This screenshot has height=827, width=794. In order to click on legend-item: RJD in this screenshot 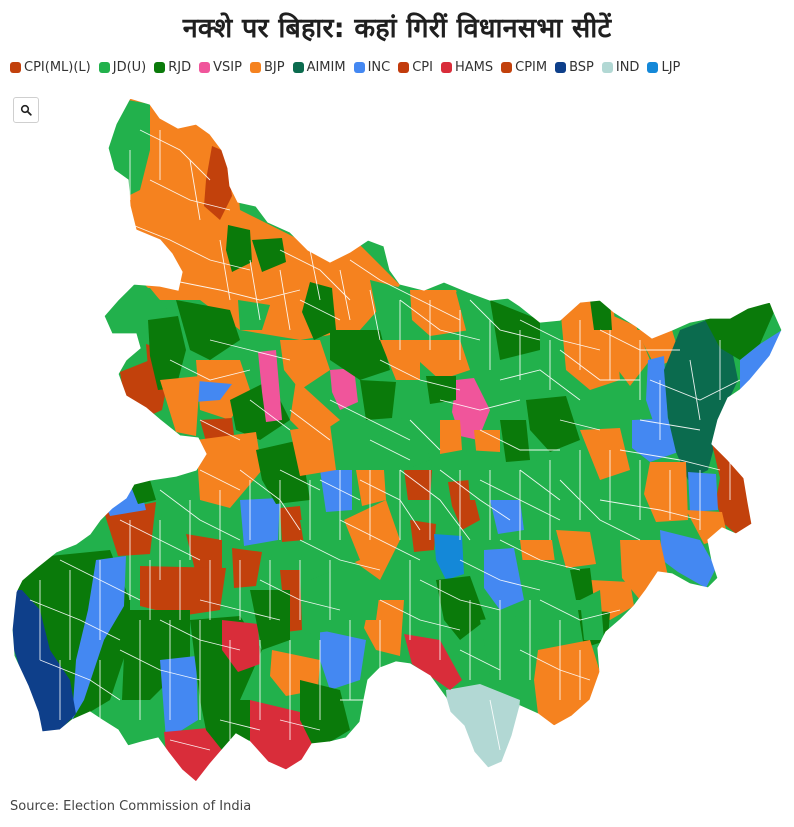, I will do `click(172, 67)`.